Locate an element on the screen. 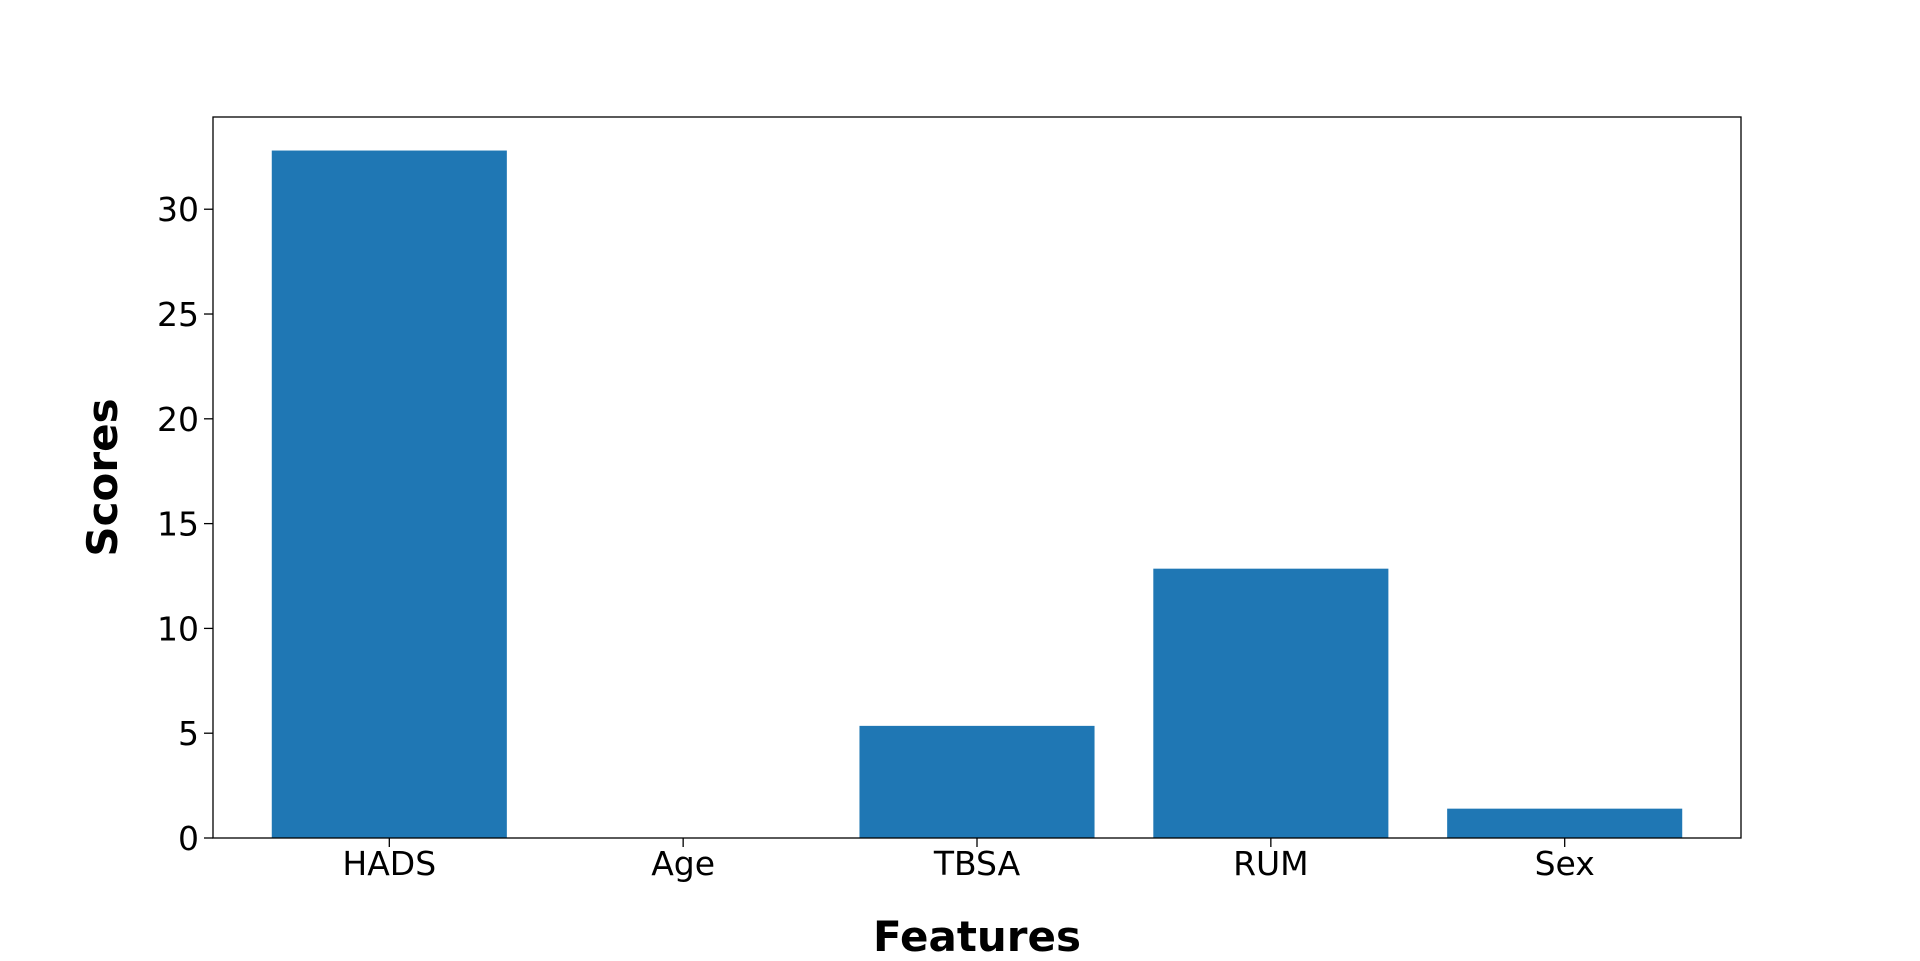 This screenshot has width=1920, height=961. y-tick-label: 5 is located at coordinates (188, 733).